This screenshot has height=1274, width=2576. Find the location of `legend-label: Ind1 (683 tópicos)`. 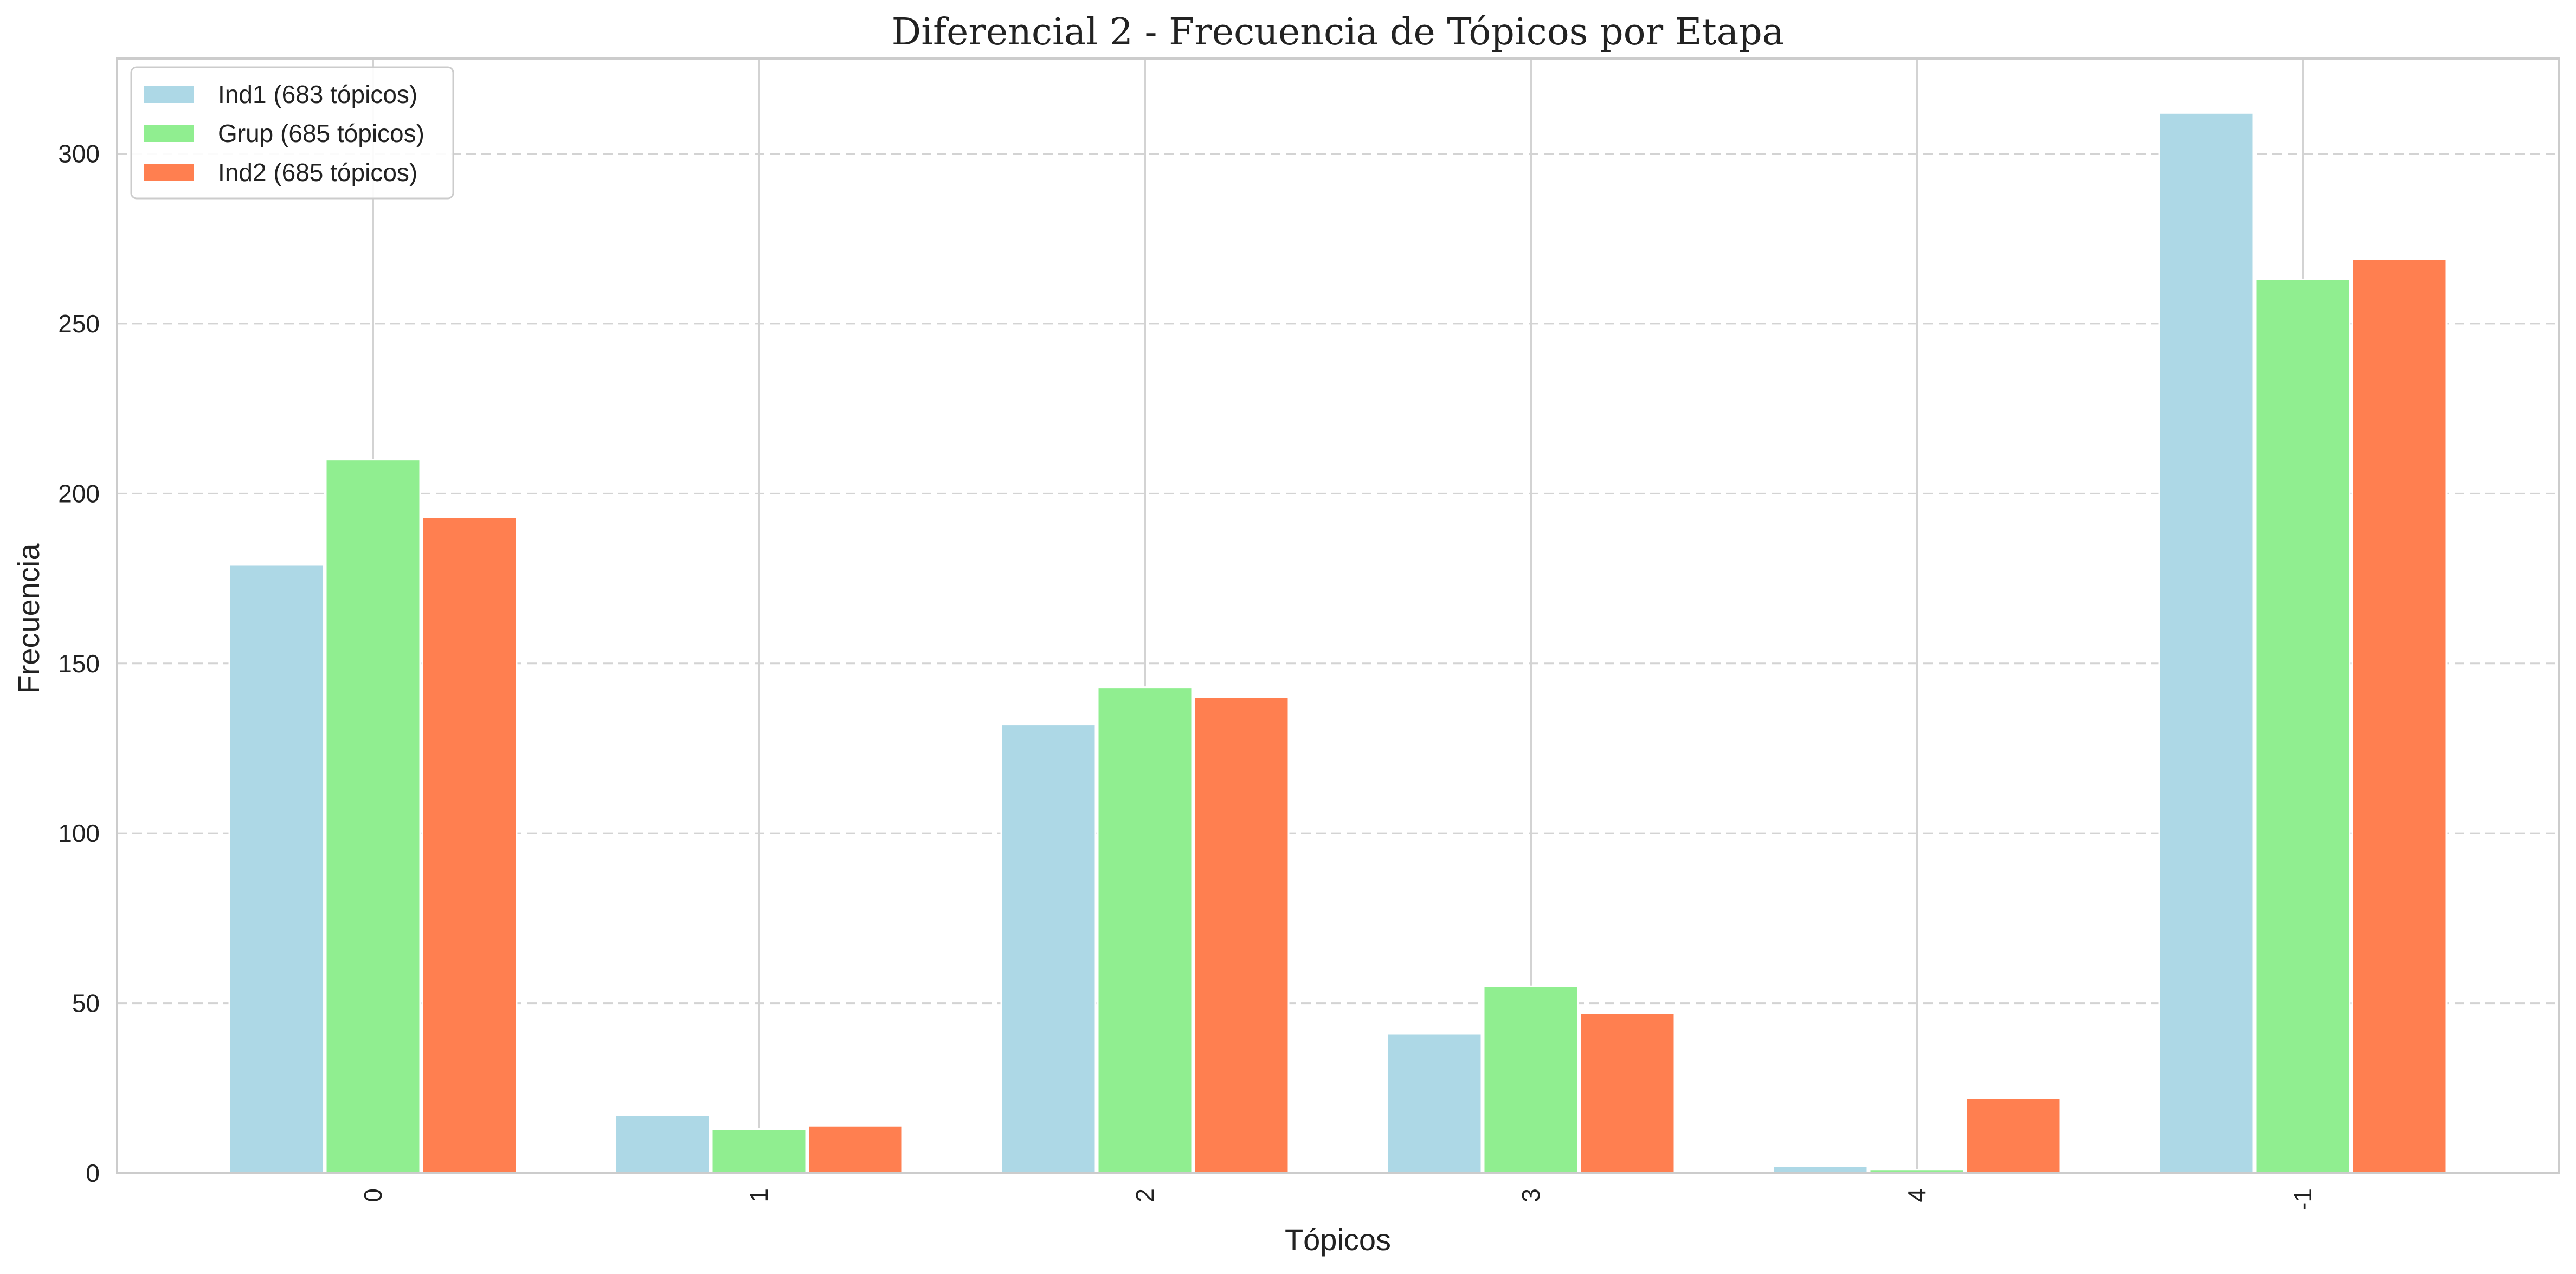

legend-label: Ind1 (683 tópicos) is located at coordinates (317, 94).